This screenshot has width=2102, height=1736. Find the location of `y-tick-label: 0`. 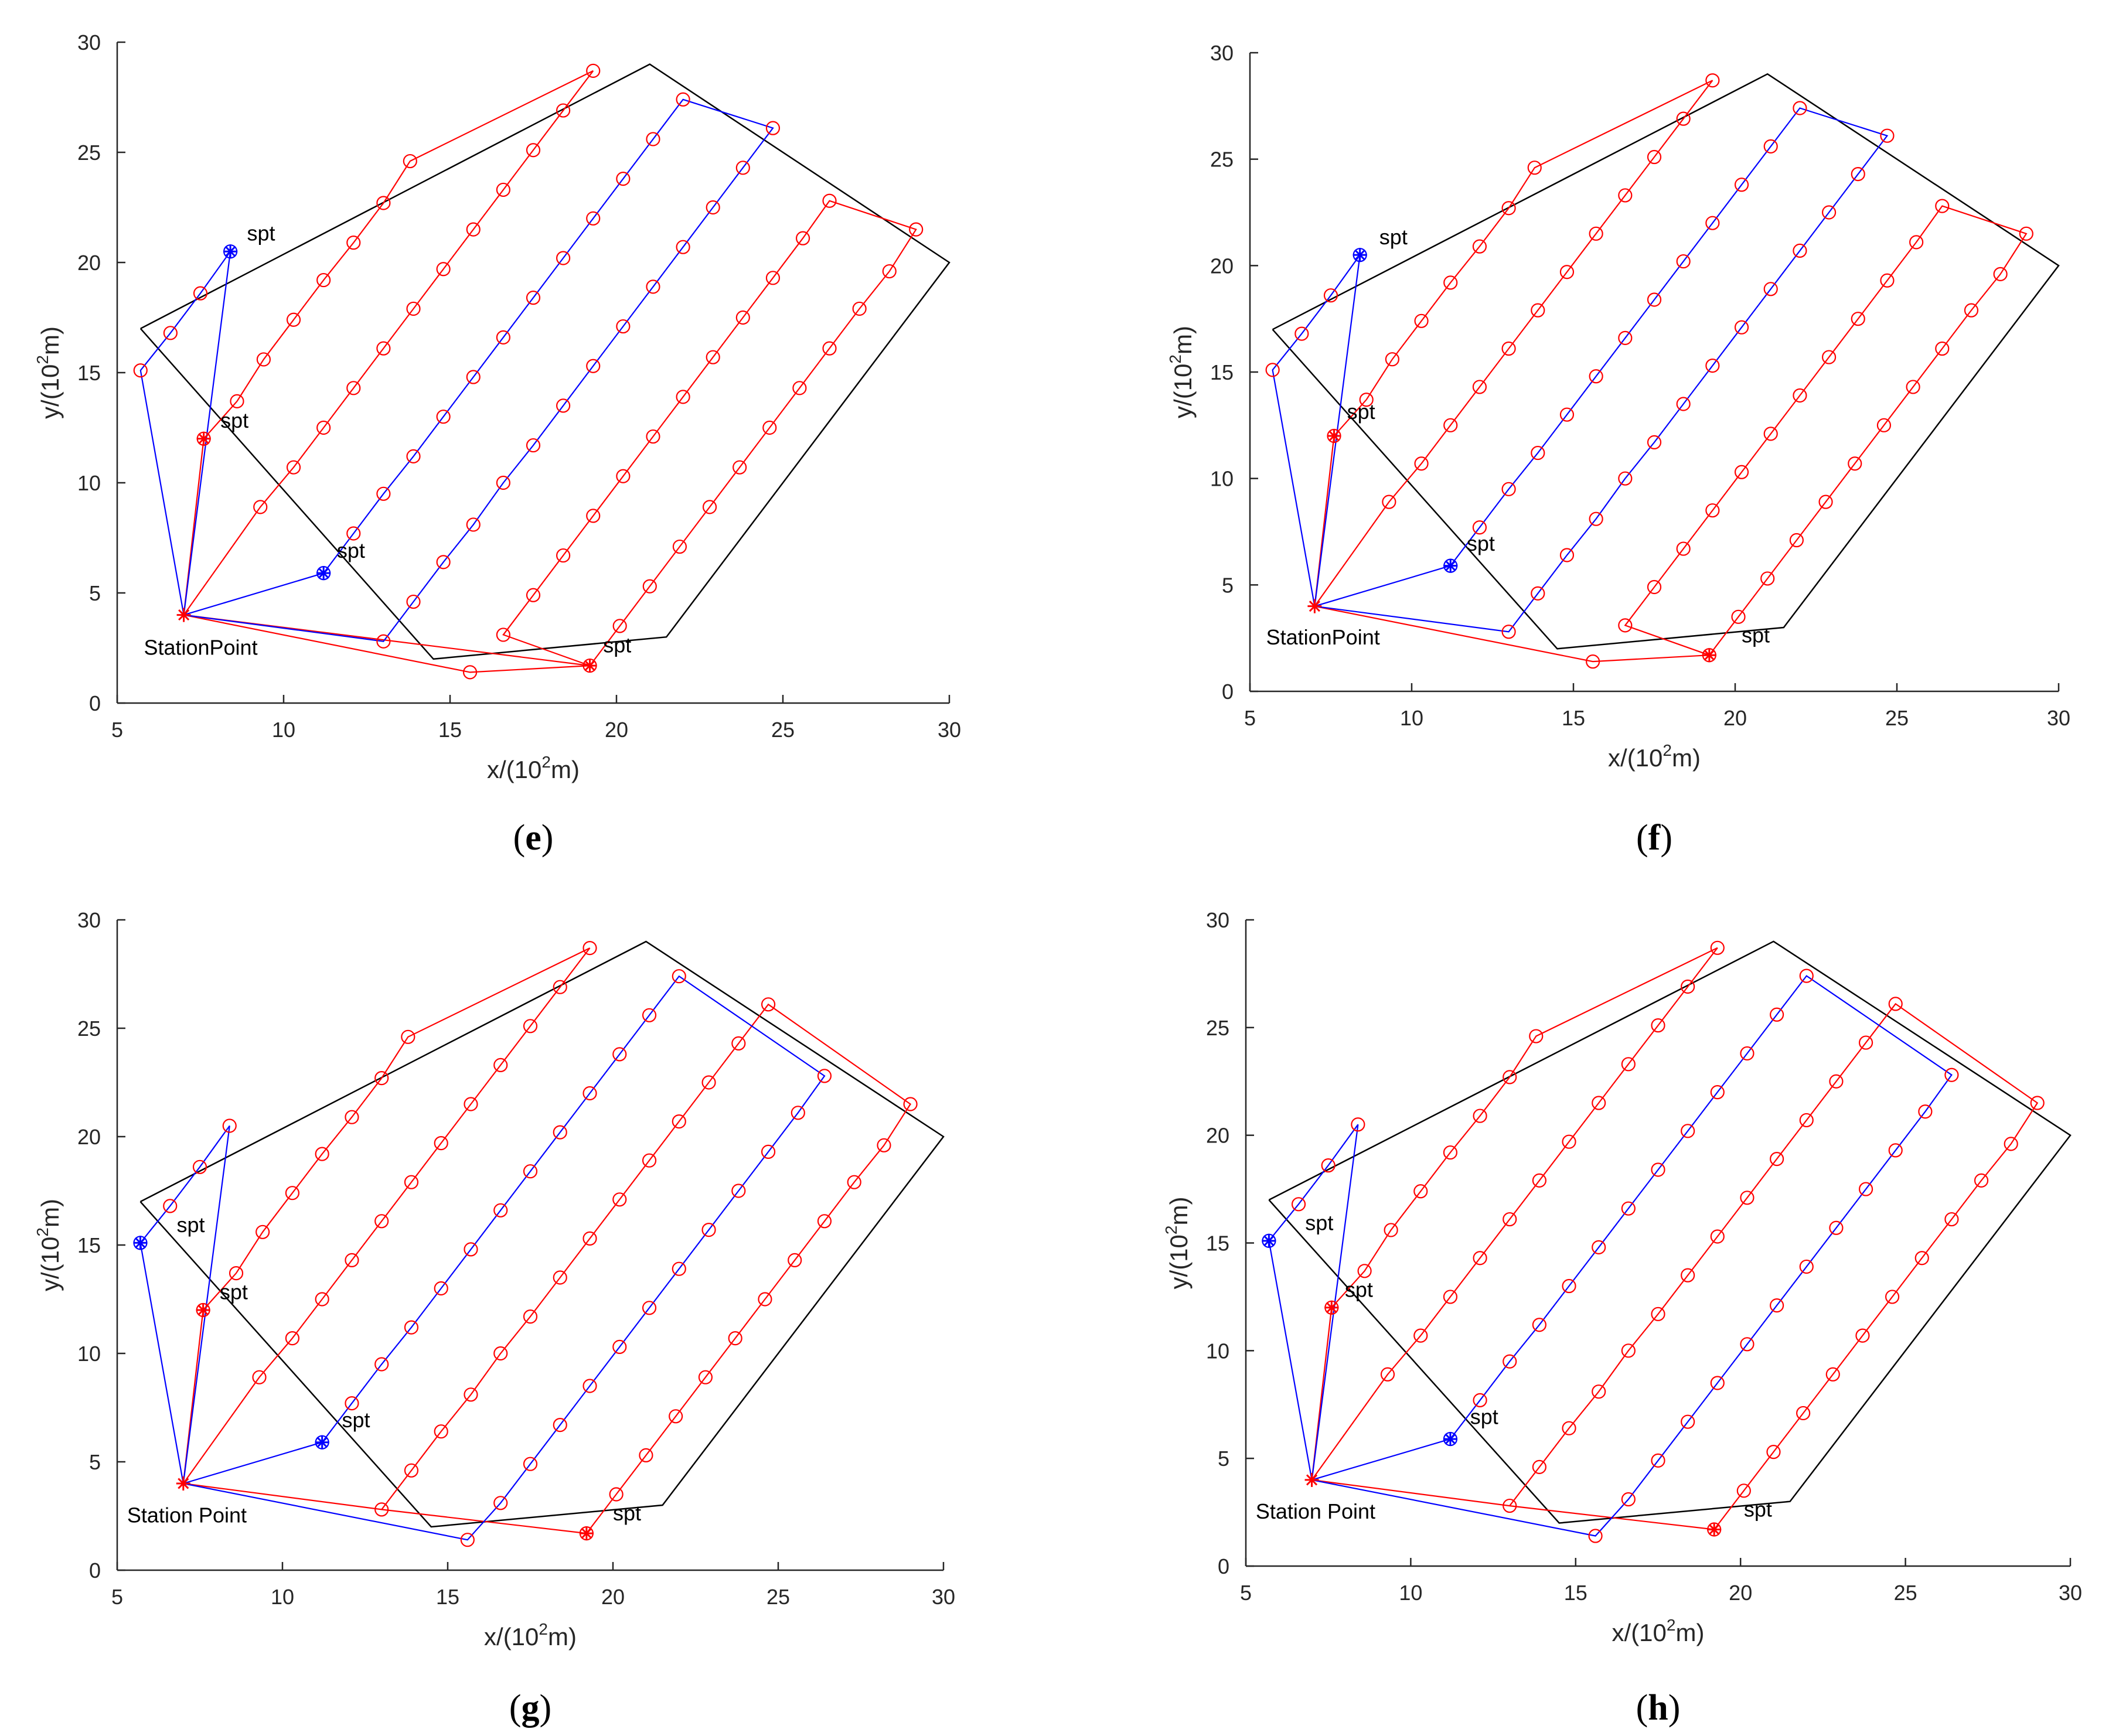

y-tick-label: 0 is located at coordinates (95, 1570).